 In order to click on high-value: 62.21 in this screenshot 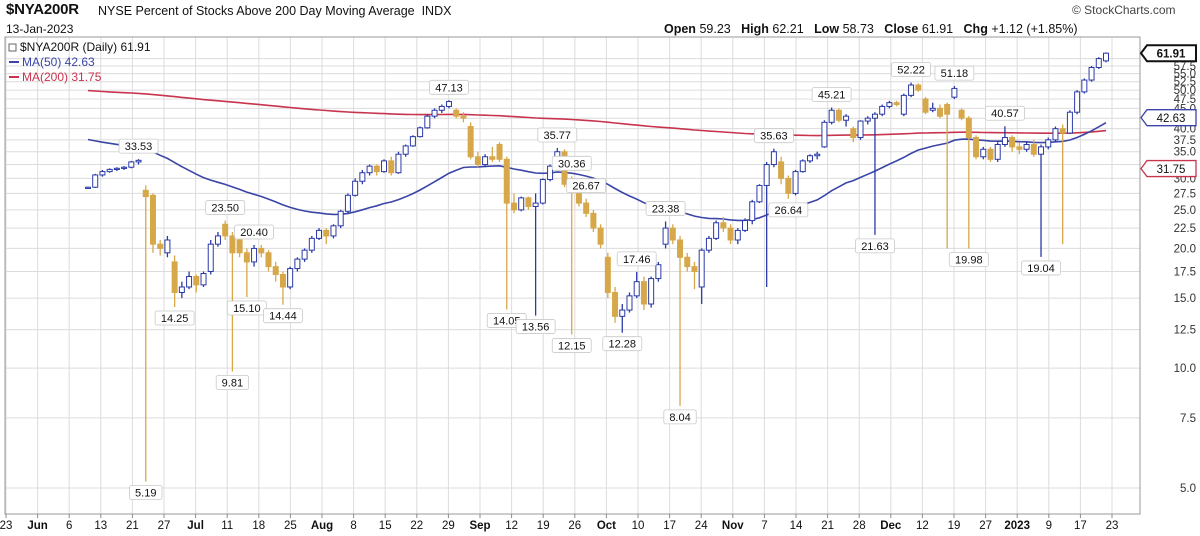, I will do `click(788, 29)`.